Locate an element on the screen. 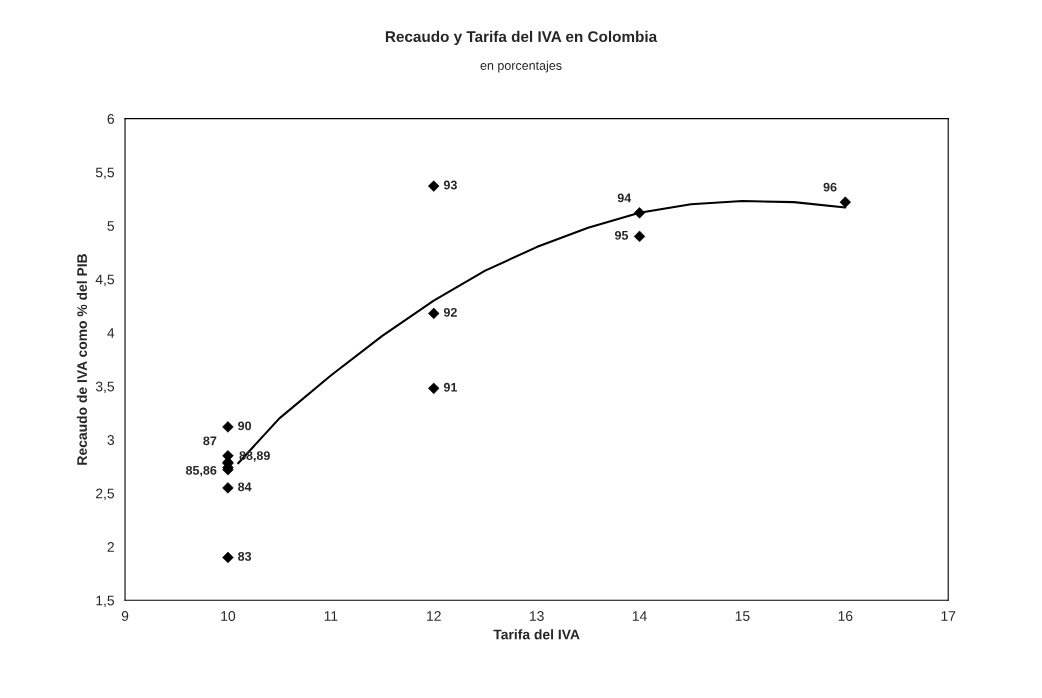 This screenshot has height=698, width=1042. y-tick-label: 4 is located at coordinates (111, 333).